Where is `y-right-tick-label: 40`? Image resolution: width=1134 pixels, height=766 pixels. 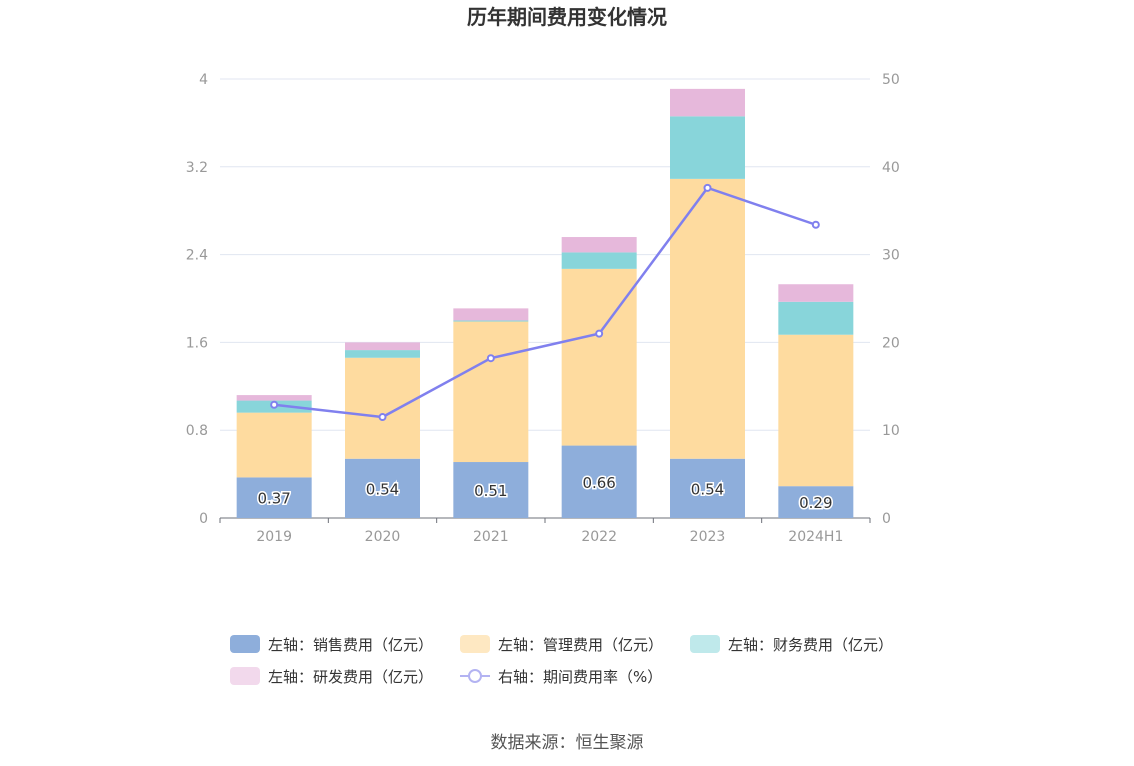 y-right-tick-label: 40 is located at coordinates (891, 168).